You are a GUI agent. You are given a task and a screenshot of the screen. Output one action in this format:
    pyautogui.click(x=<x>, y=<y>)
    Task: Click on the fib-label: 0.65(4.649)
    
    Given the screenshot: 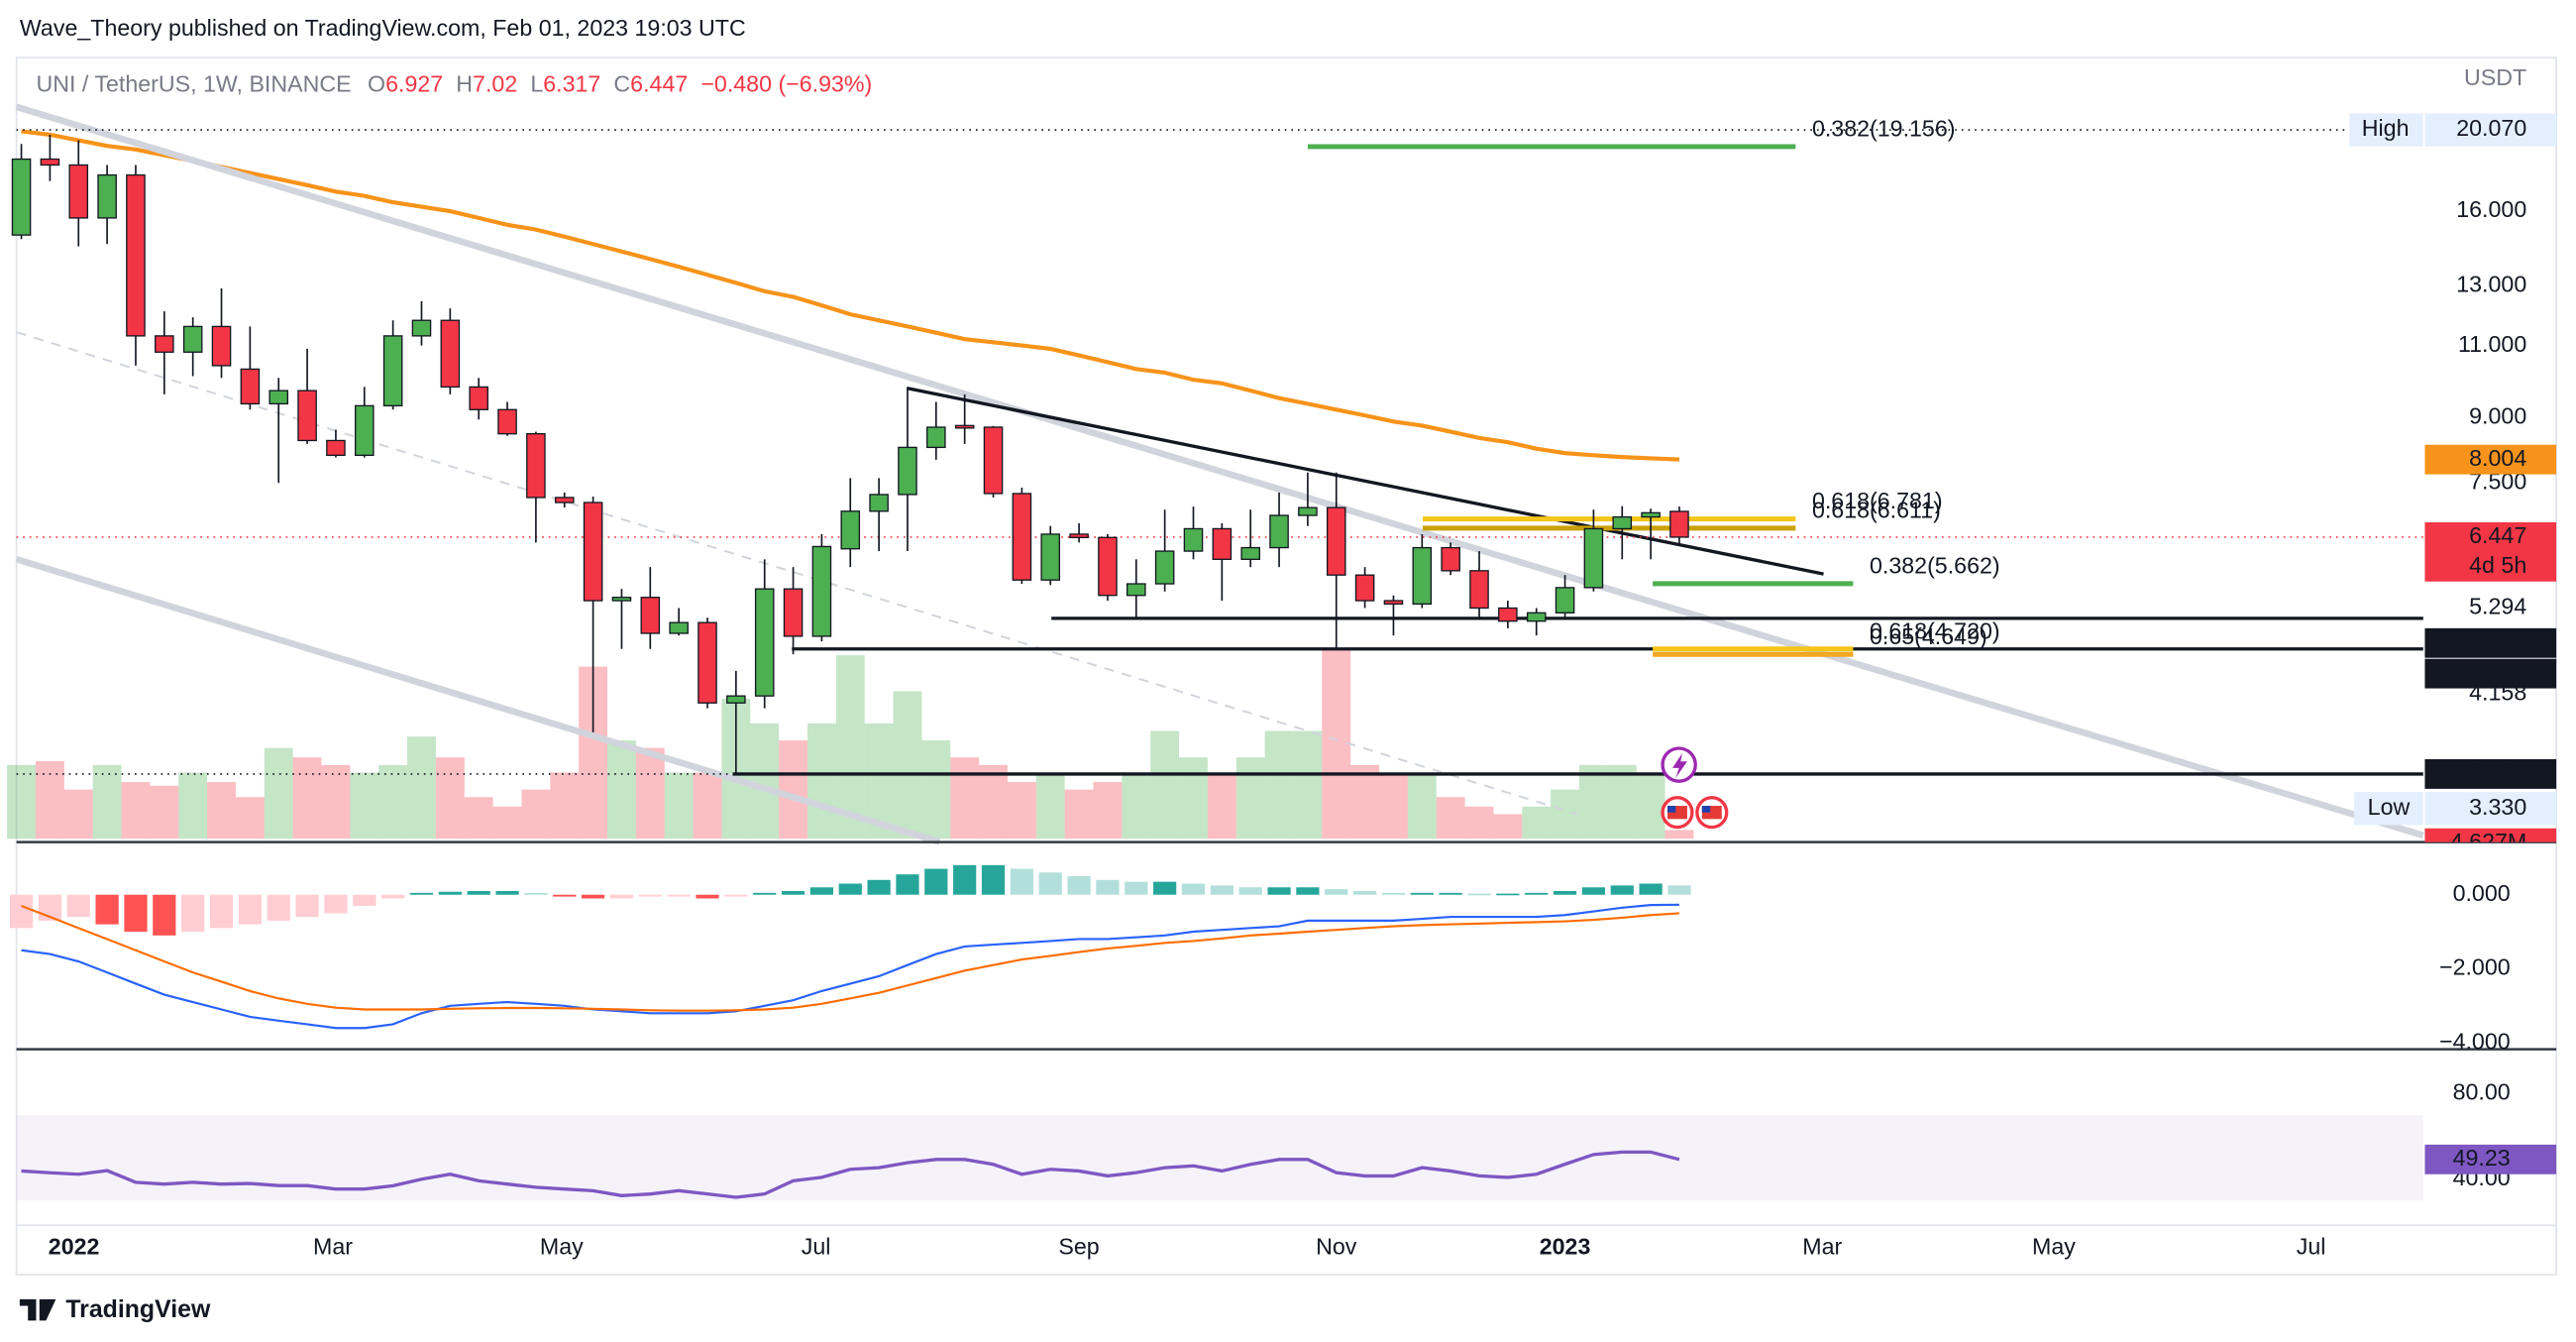 What is the action you would take?
    pyautogui.click(x=1928, y=636)
    